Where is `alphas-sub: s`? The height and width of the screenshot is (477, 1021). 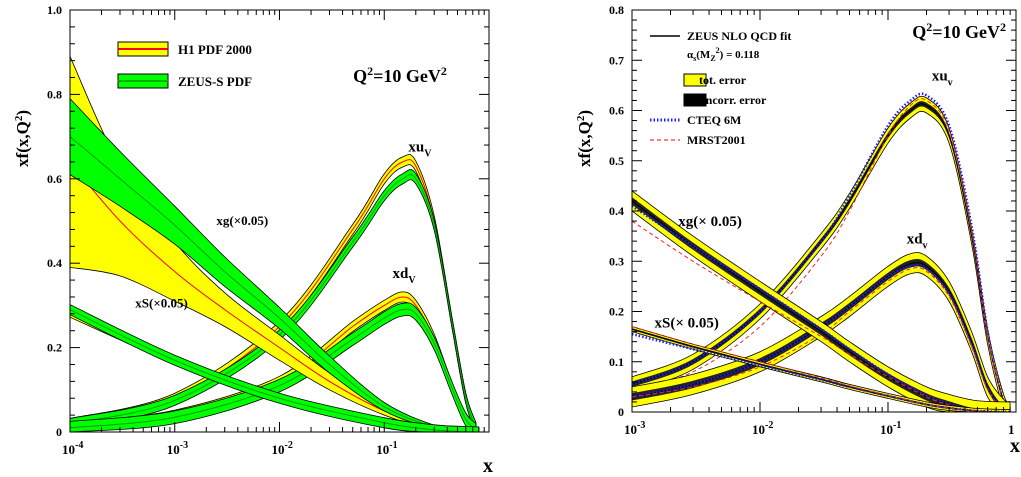 alphas-sub: s is located at coordinates (694, 58).